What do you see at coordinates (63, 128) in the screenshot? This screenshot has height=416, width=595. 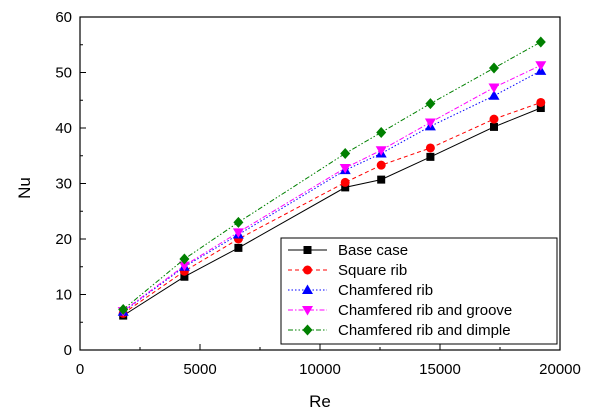 I see `y-tick-label: 40` at bounding box center [63, 128].